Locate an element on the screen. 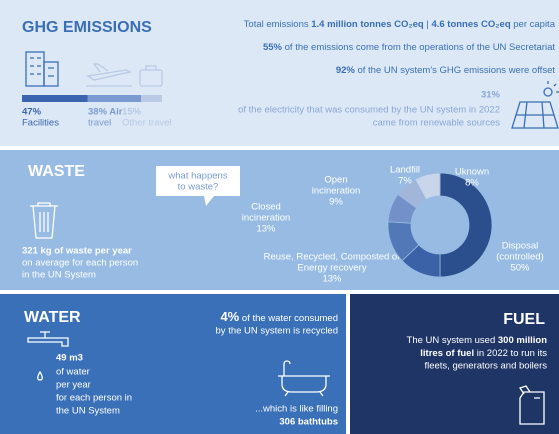 Image resolution: width=559 pixels, height=434 pixels. segment-name: Closed is located at coordinates (266, 207).